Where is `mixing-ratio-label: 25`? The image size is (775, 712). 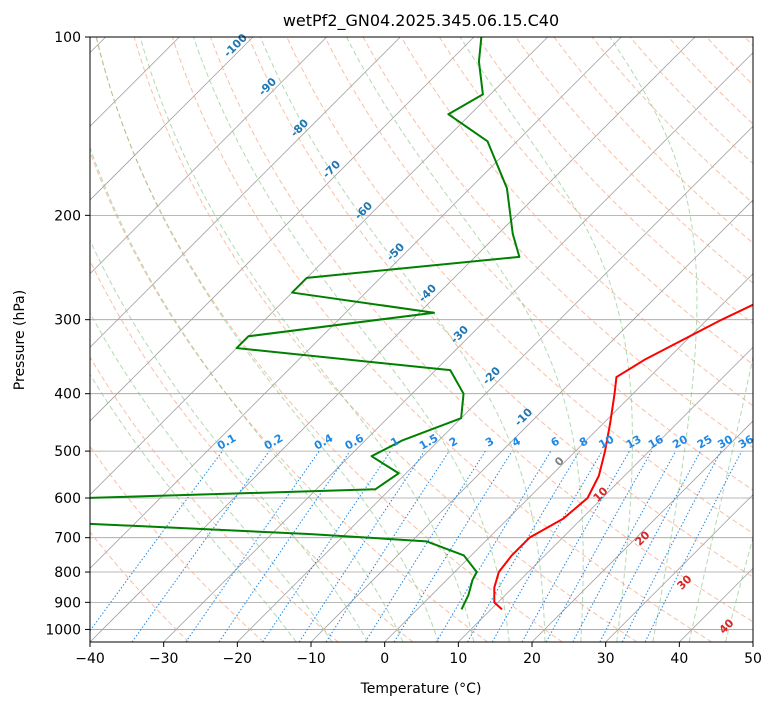
mixing-ratio-label: 25 is located at coordinates (705, 442).